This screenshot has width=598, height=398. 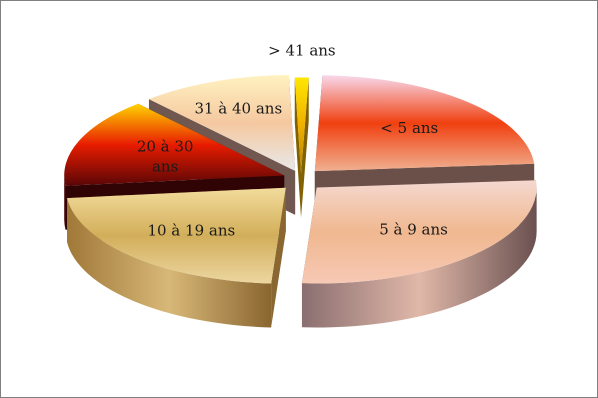 I want to click on slice-5-9-ans, so click(x=419, y=232).